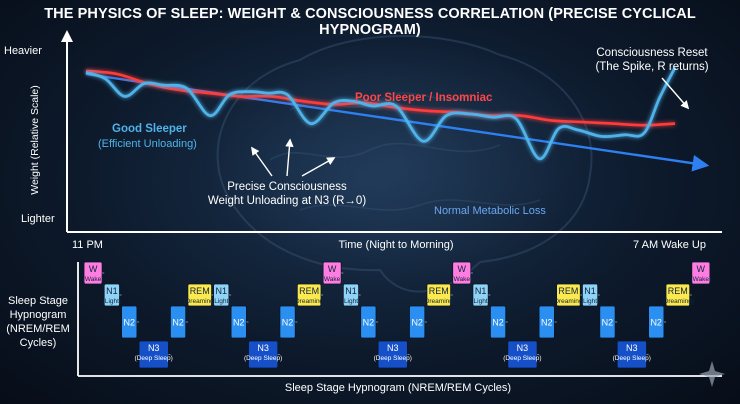 The width and height of the screenshot is (740, 404). I want to click on label-good-sleeper: Good Sleeper, so click(149, 129).